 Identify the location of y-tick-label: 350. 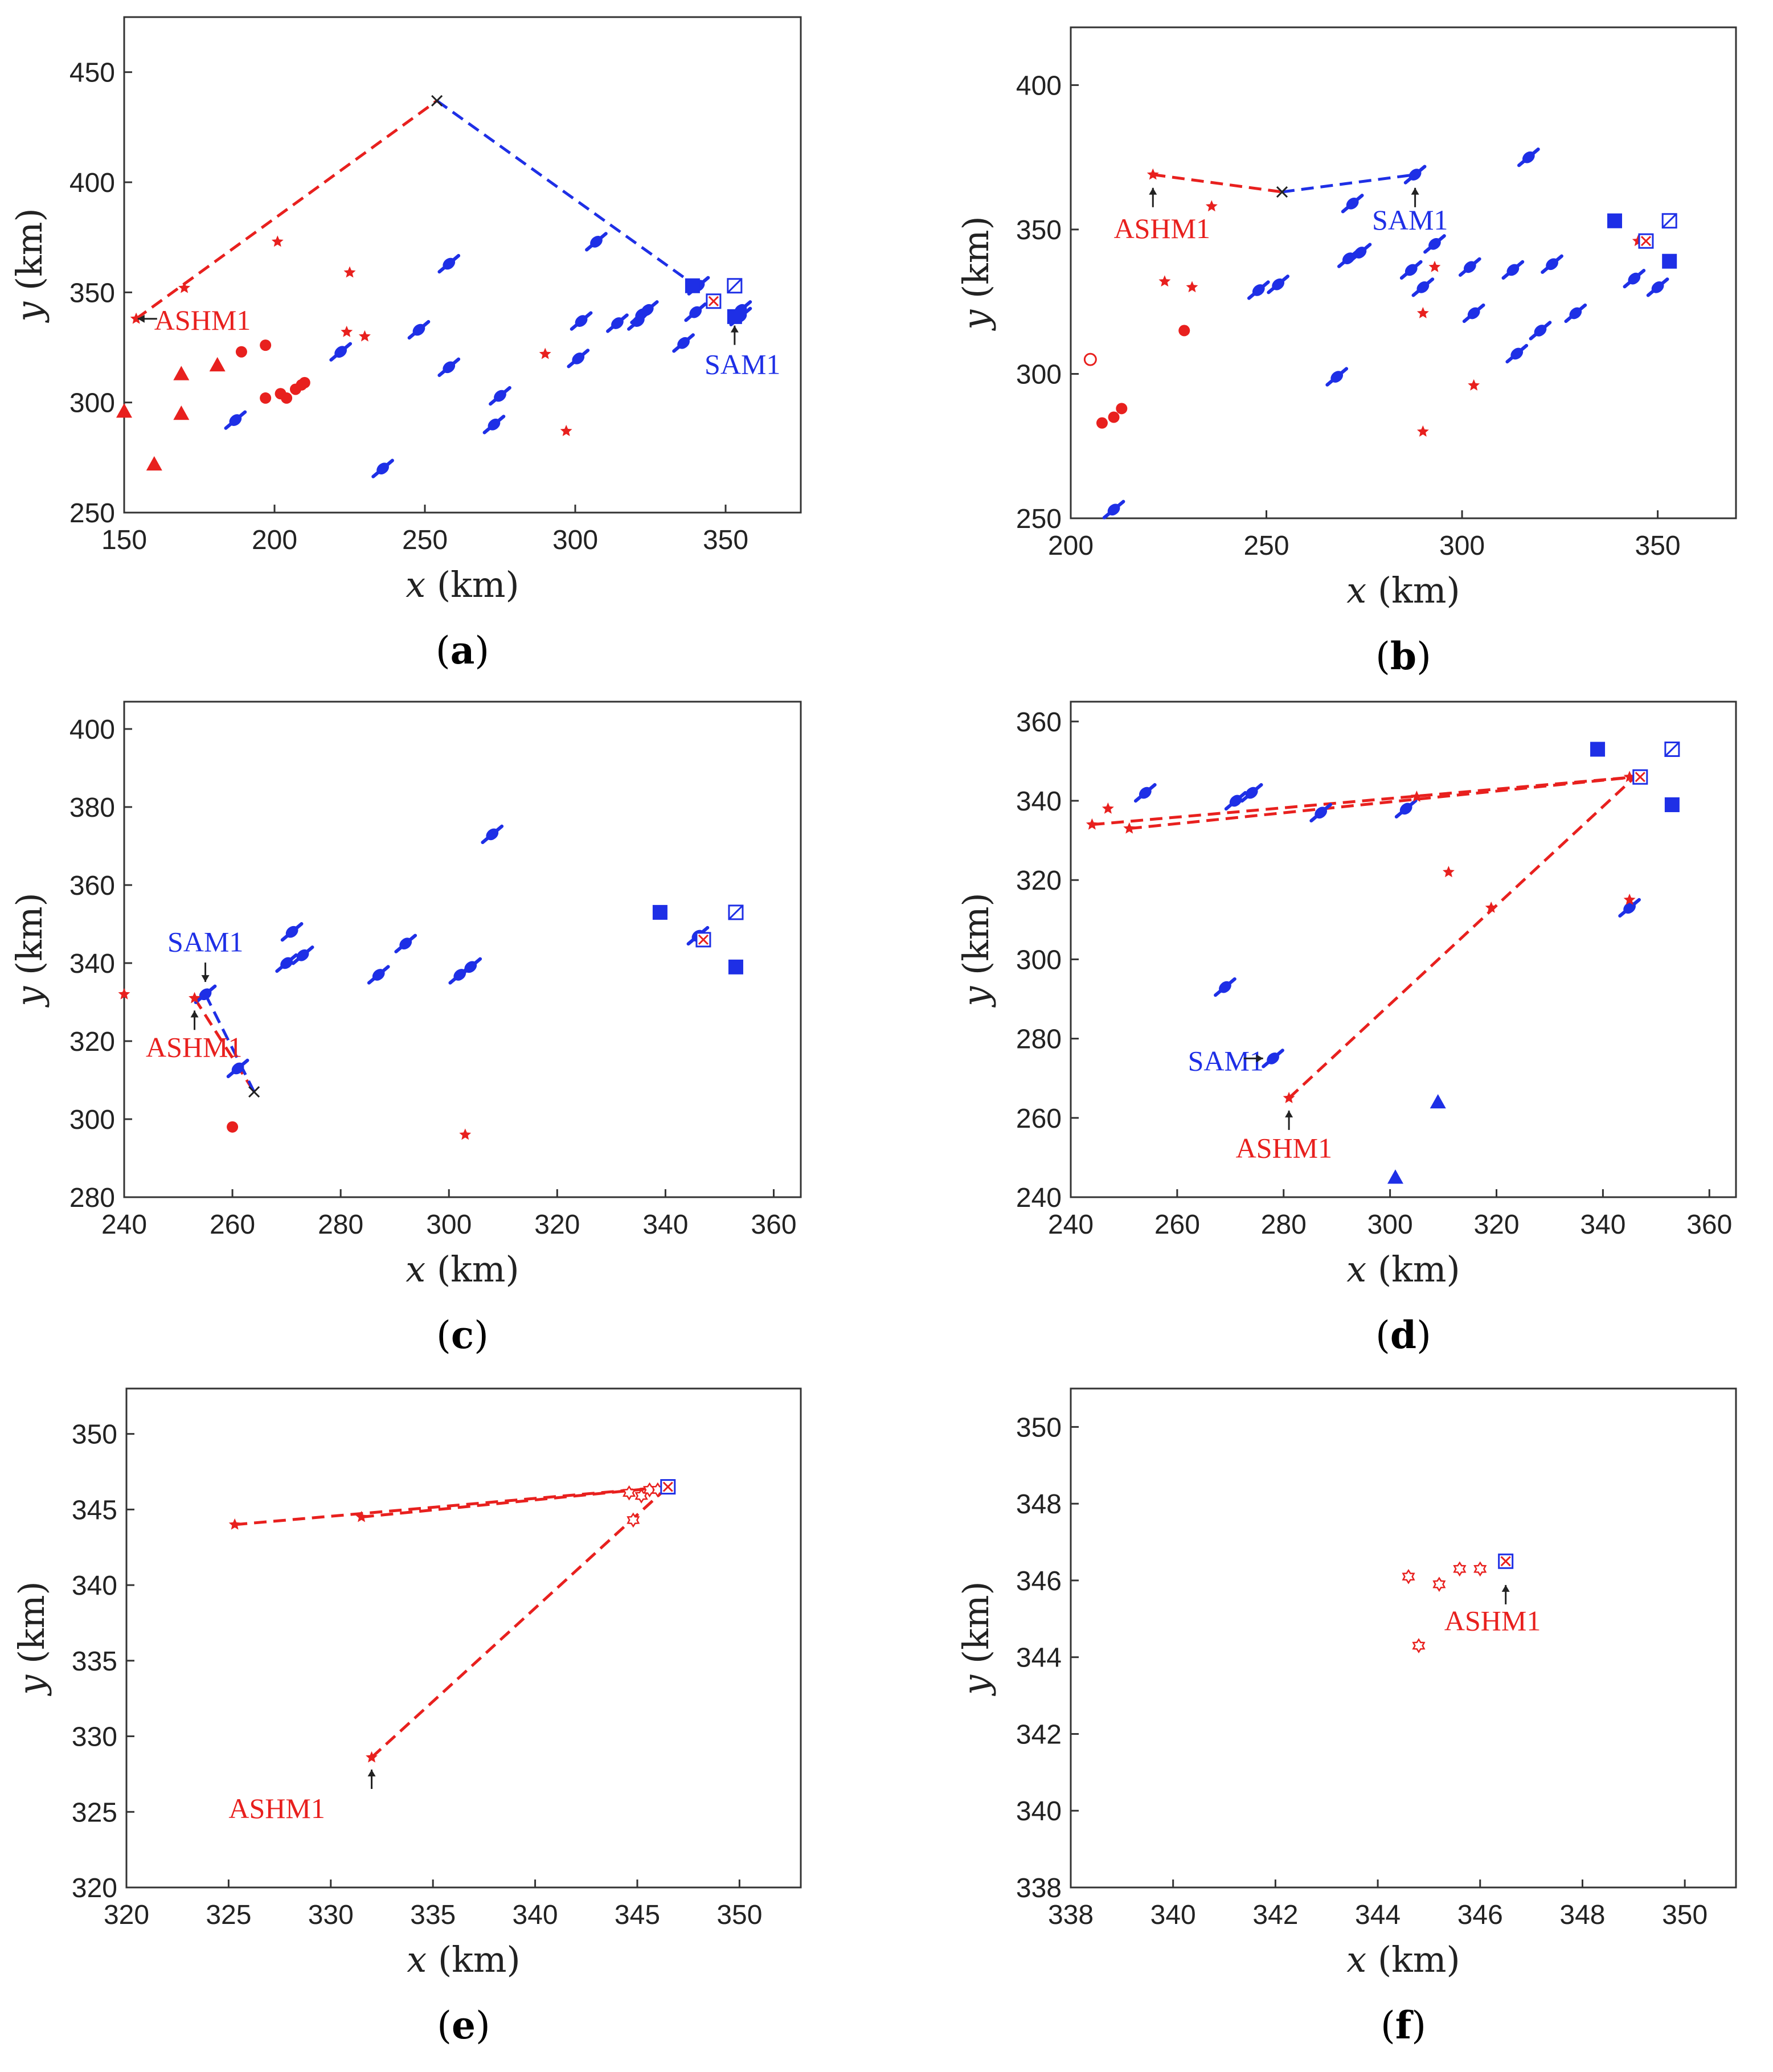
(94, 1435).